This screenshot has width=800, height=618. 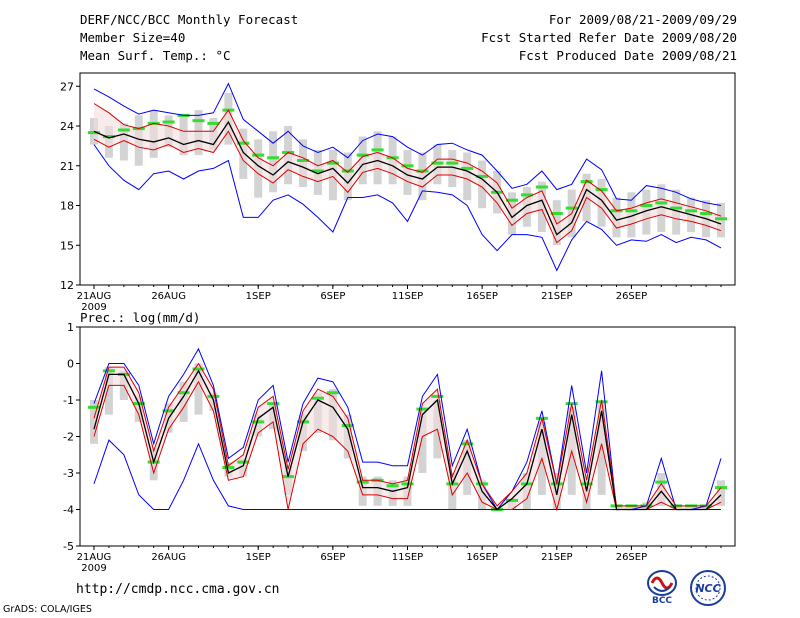 What do you see at coordinates (67, 206) in the screenshot?
I see `temperature-y-tick-label: 18` at bounding box center [67, 206].